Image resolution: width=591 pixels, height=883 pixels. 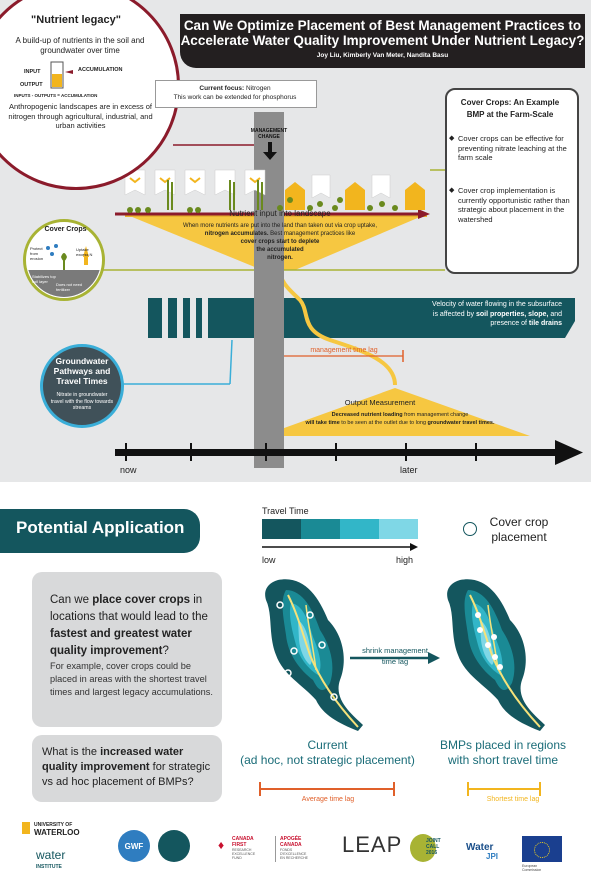 What do you see at coordinates (372, 844) in the screenshot?
I see `leap-logo: LEAP` at bounding box center [372, 844].